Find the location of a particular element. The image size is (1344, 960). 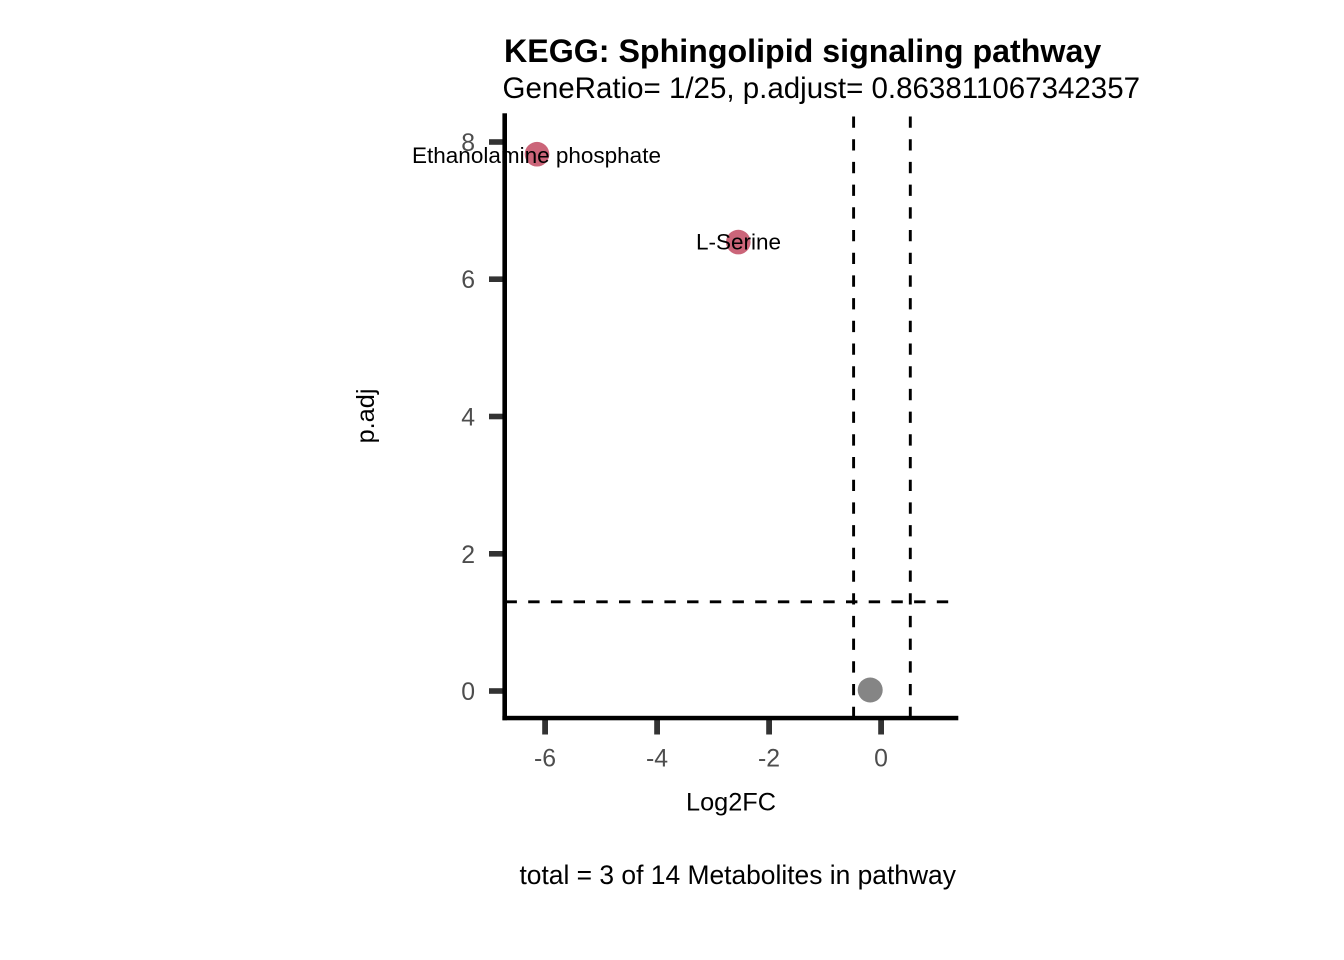

svg-text: Ethanolamine phosphate is located at coordinates (536, 155).